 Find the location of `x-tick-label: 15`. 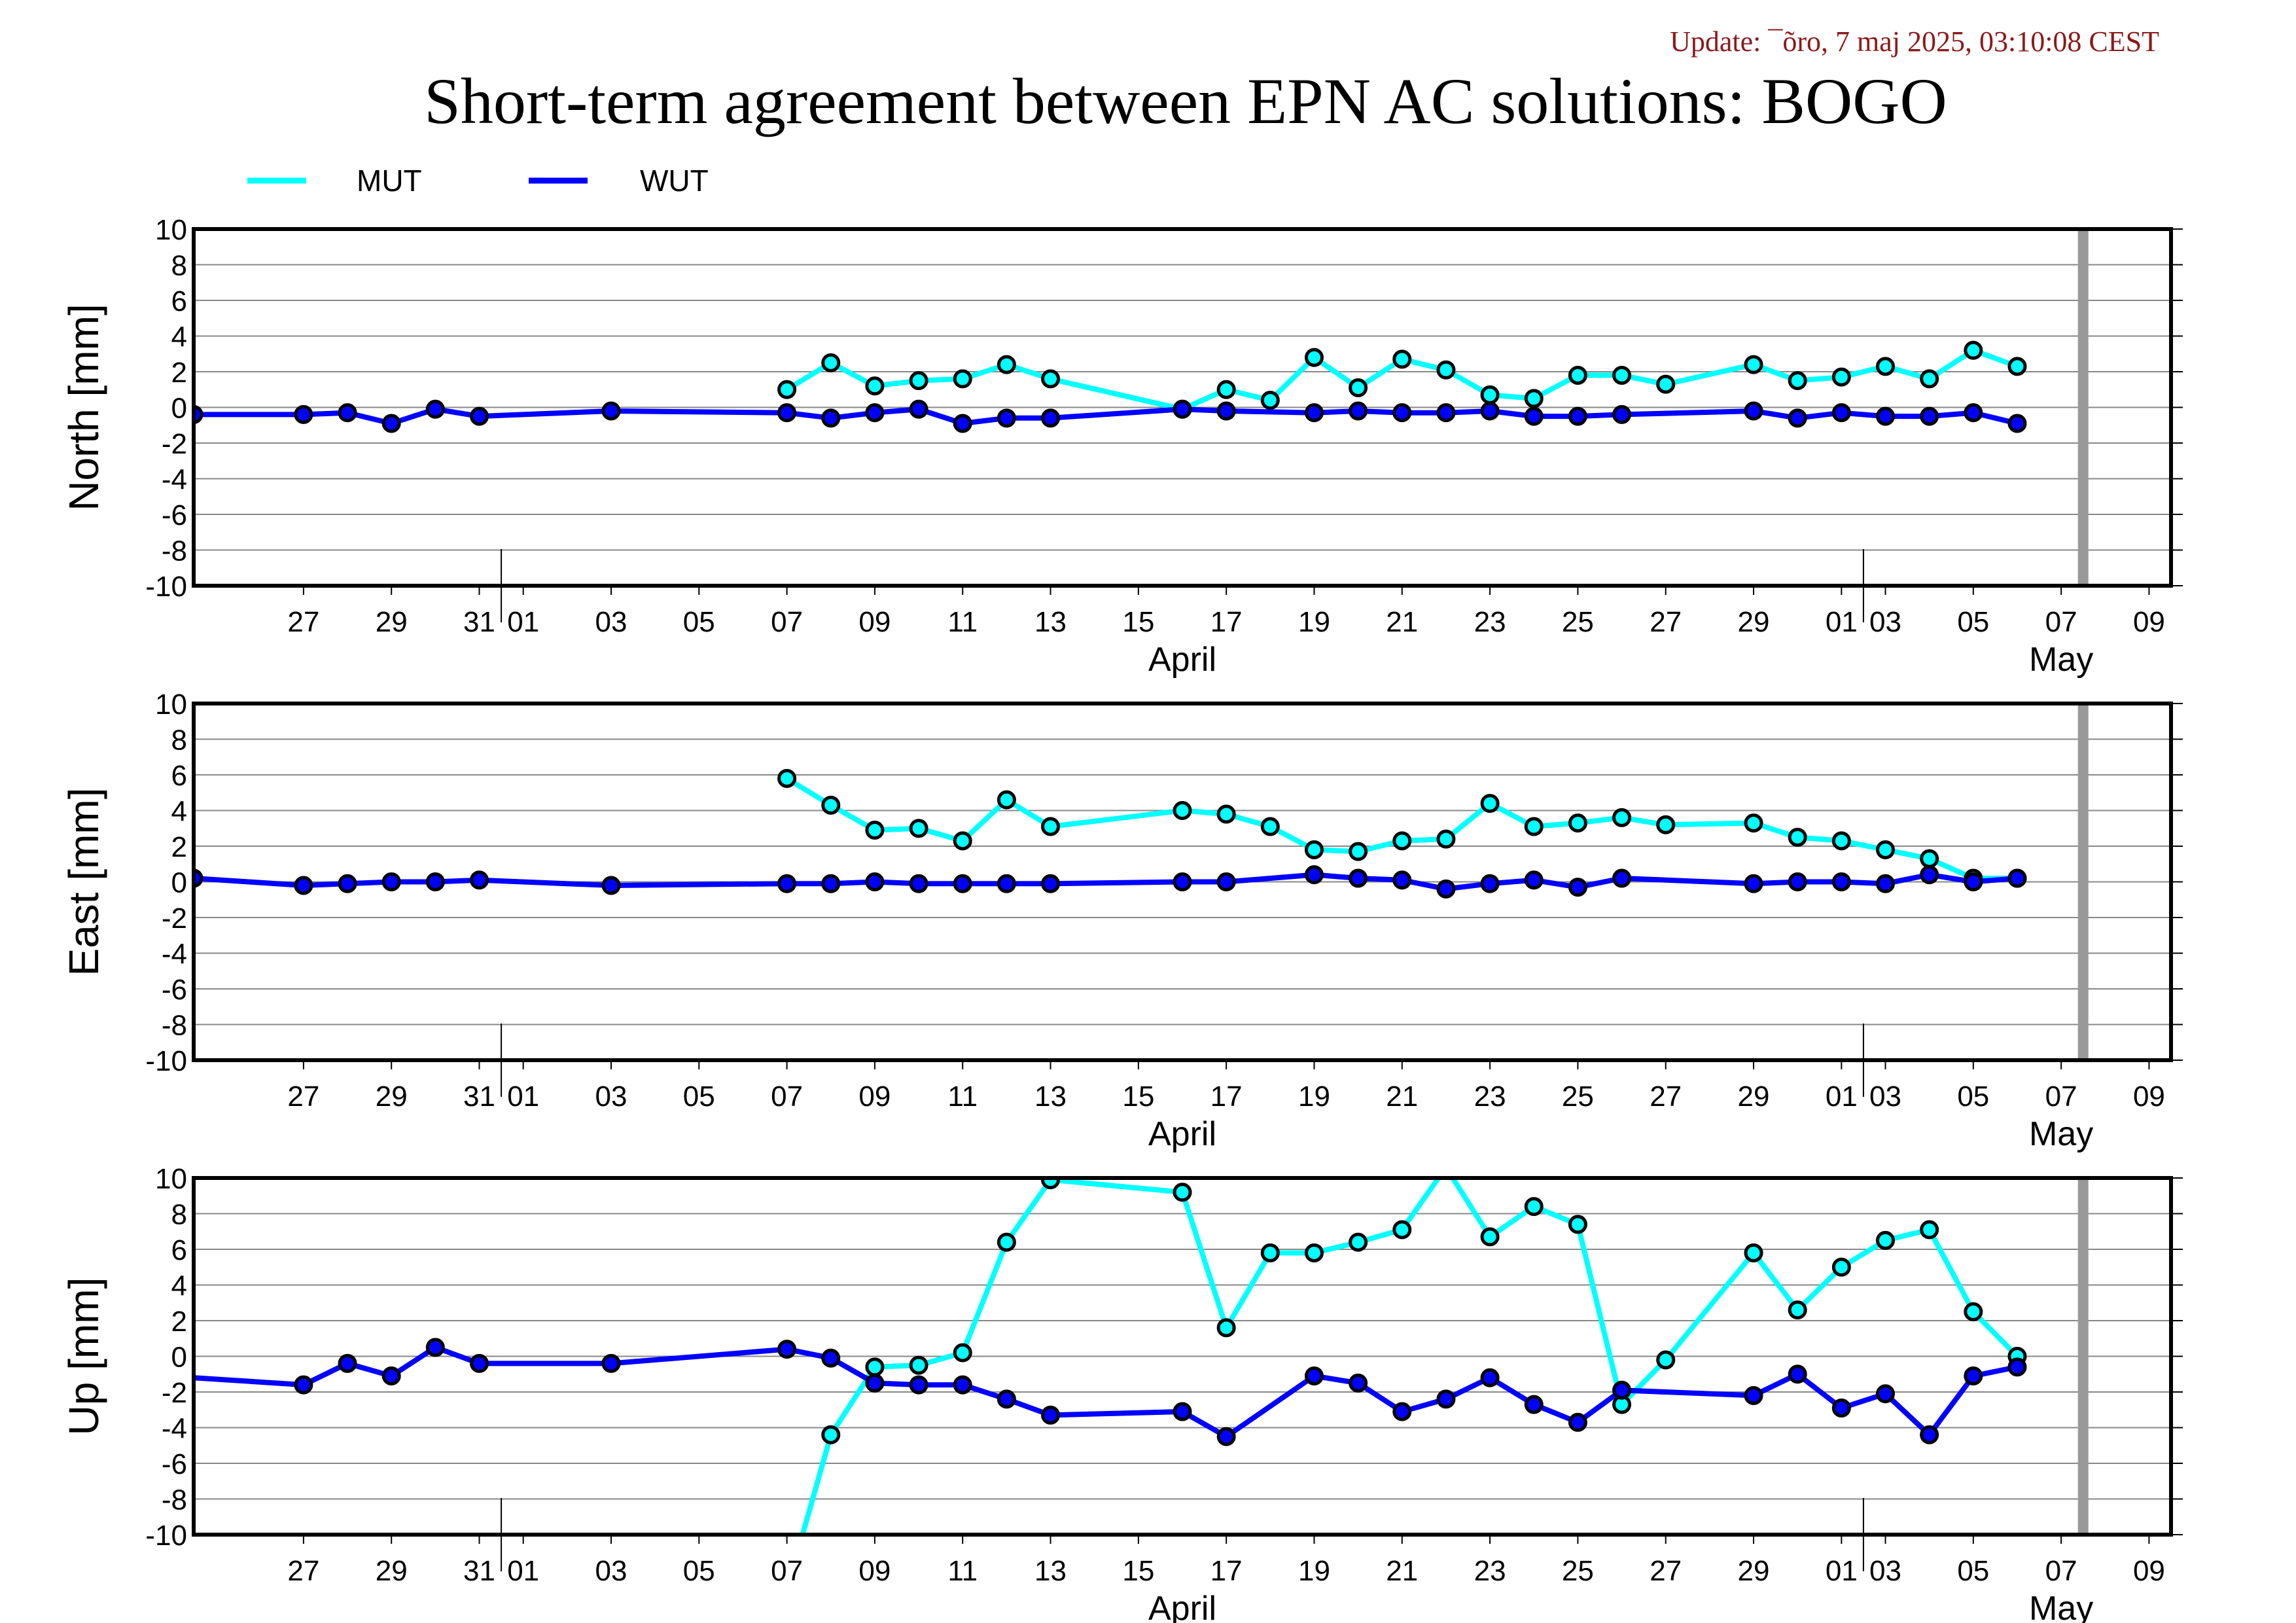

x-tick-label: 15 is located at coordinates (1138, 1096).